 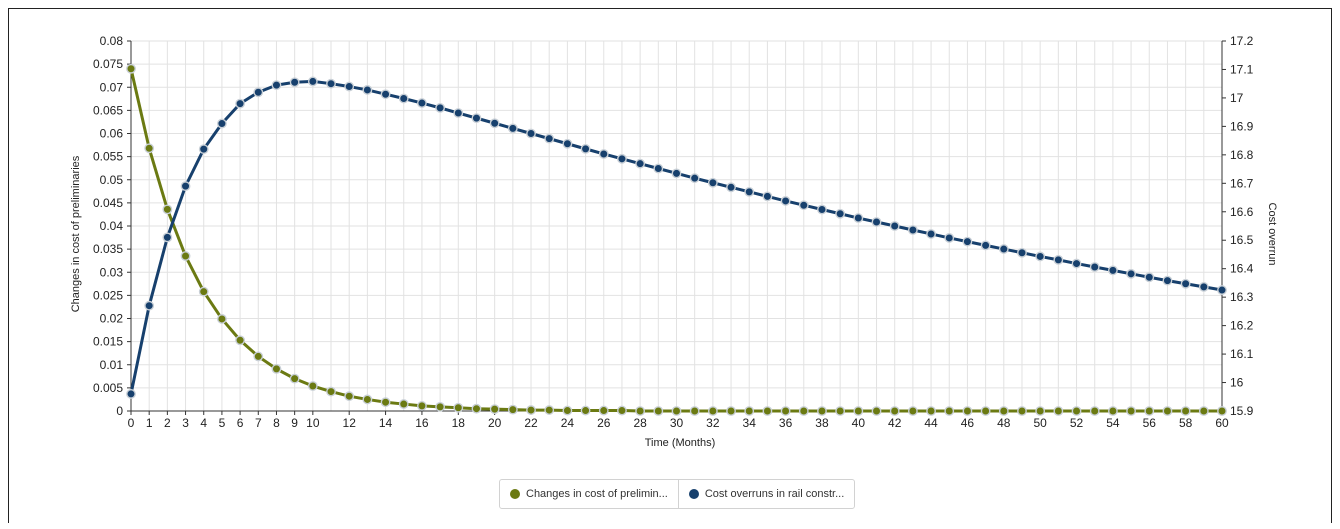 What do you see at coordinates (459, 423) in the screenshot?
I see `x-tick-label: 18` at bounding box center [459, 423].